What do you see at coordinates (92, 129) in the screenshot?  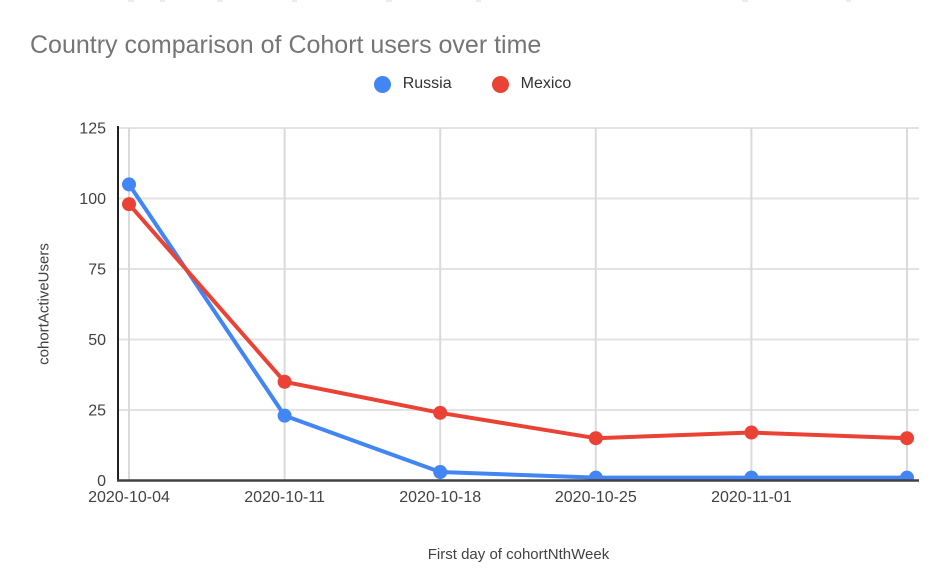 I see `y-tick-label: 125` at bounding box center [92, 129].